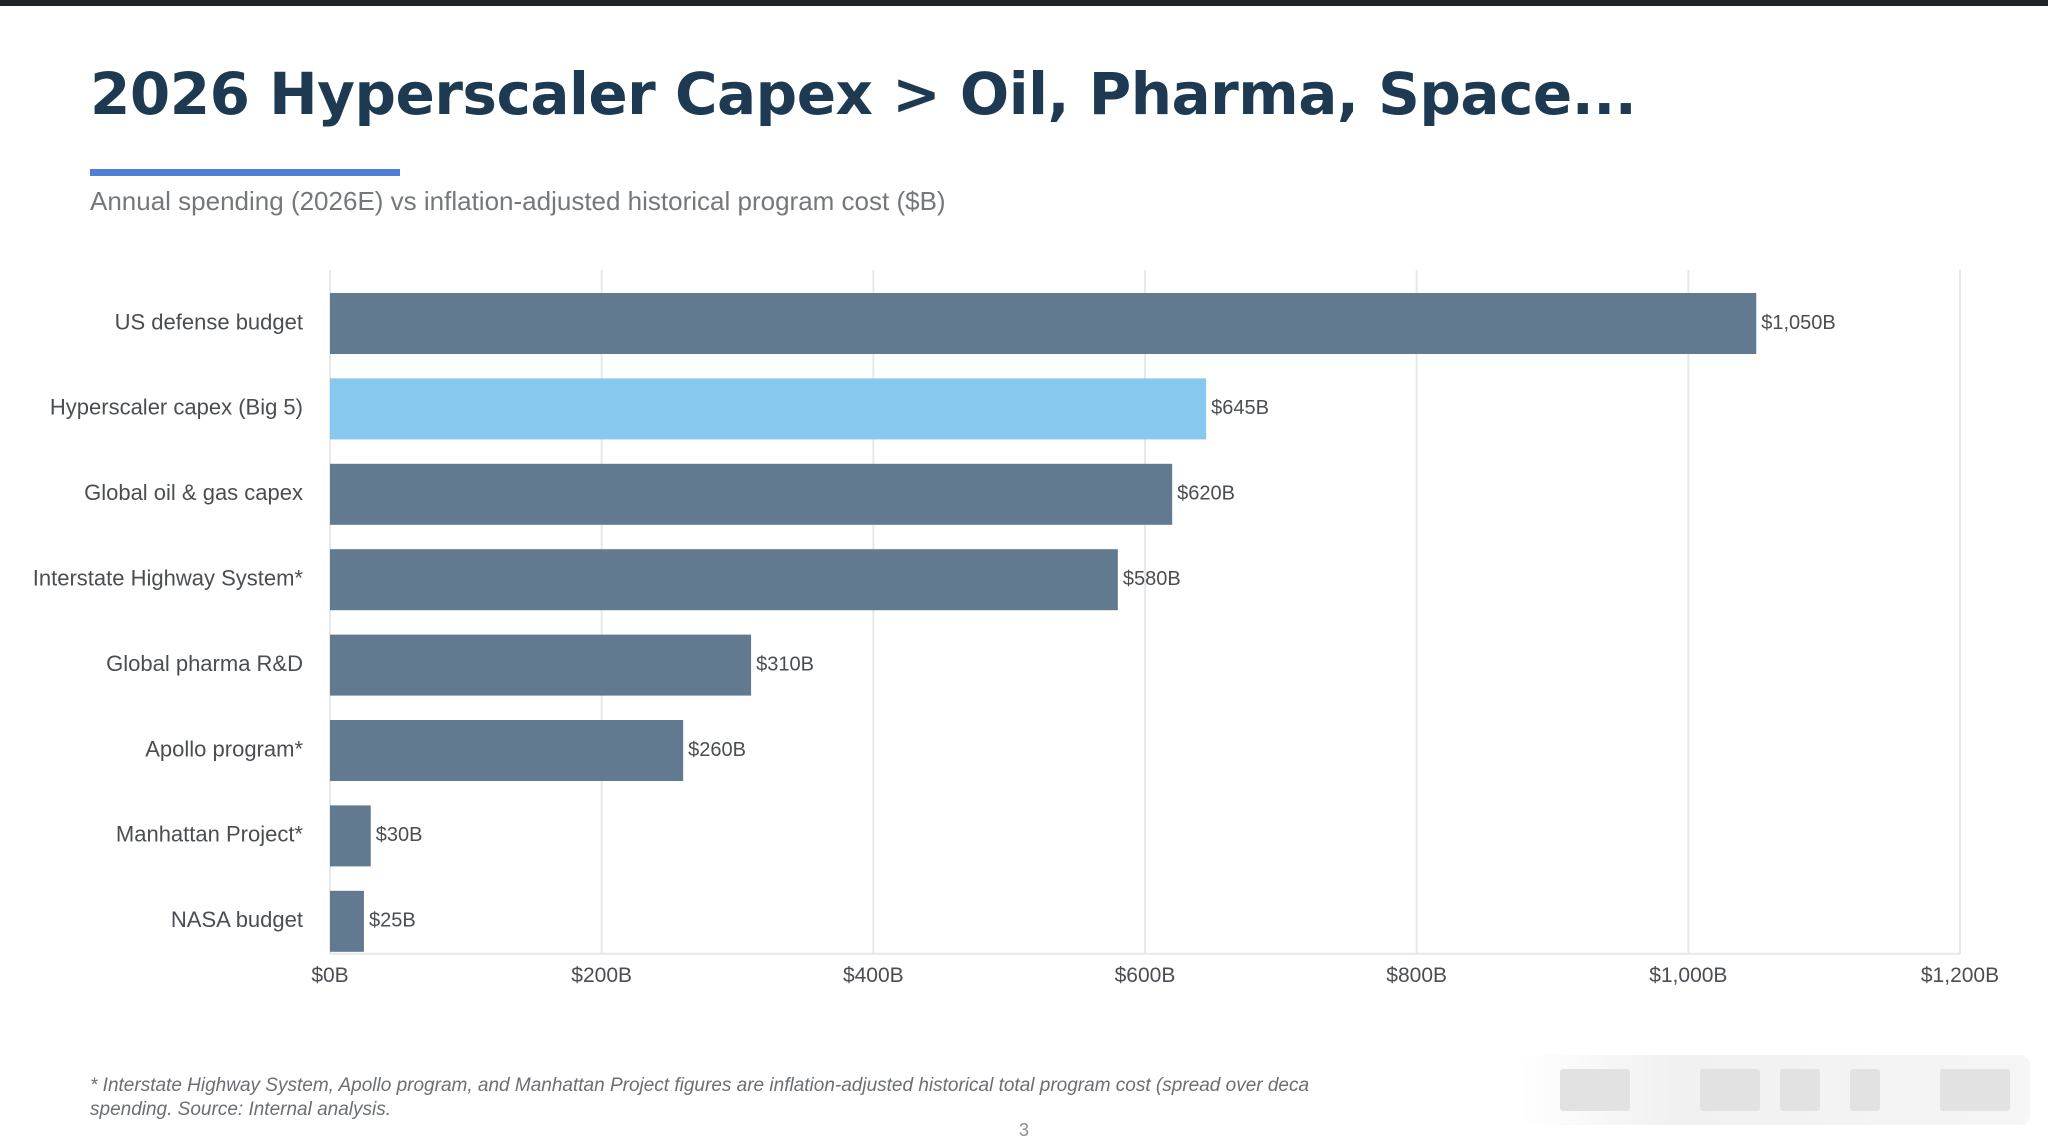  I want to click on title-accent-bar, so click(245, 172).